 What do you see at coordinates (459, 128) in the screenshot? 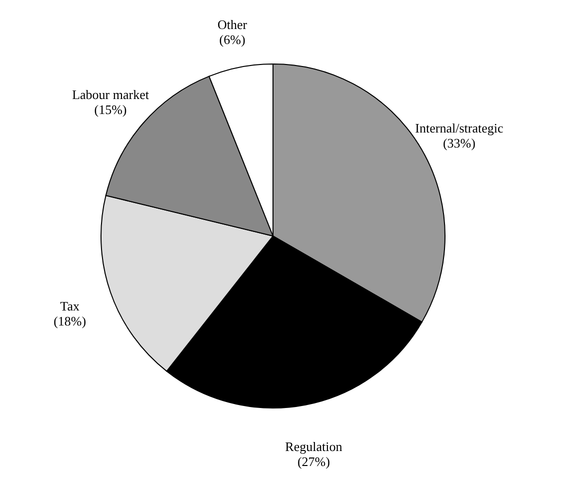
I see `slice-label: Internal/strategic` at bounding box center [459, 128].